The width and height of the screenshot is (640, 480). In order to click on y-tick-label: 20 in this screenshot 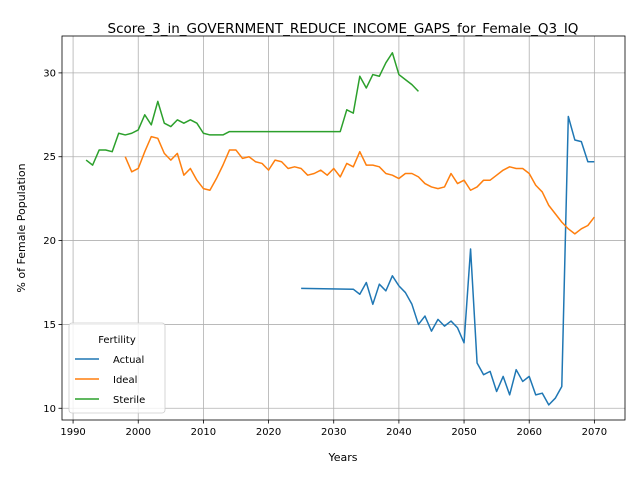, I will do `click(49, 241)`.